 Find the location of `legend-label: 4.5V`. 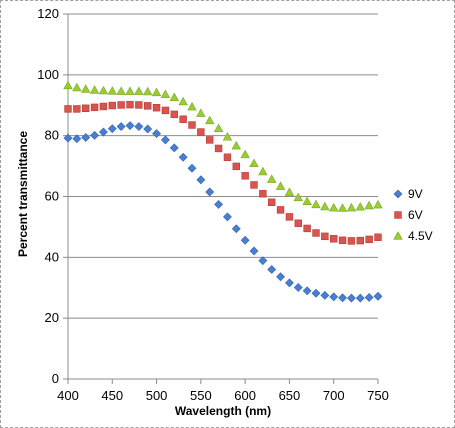

legend-label: 4.5V is located at coordinates (420, 236).